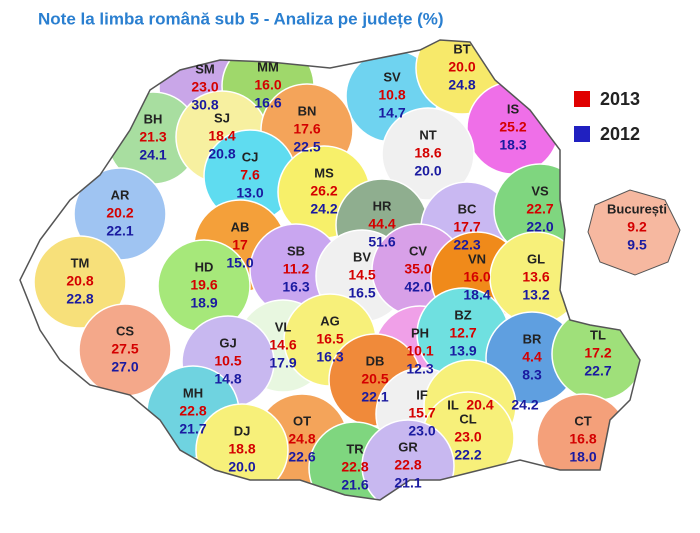 Image resolution: width=700 pixels, height=533 pixels. What do you see at coordinates (124, 349) in the screenshot?
I see `value-2013: 27.5` at bounding box center [124, 349].